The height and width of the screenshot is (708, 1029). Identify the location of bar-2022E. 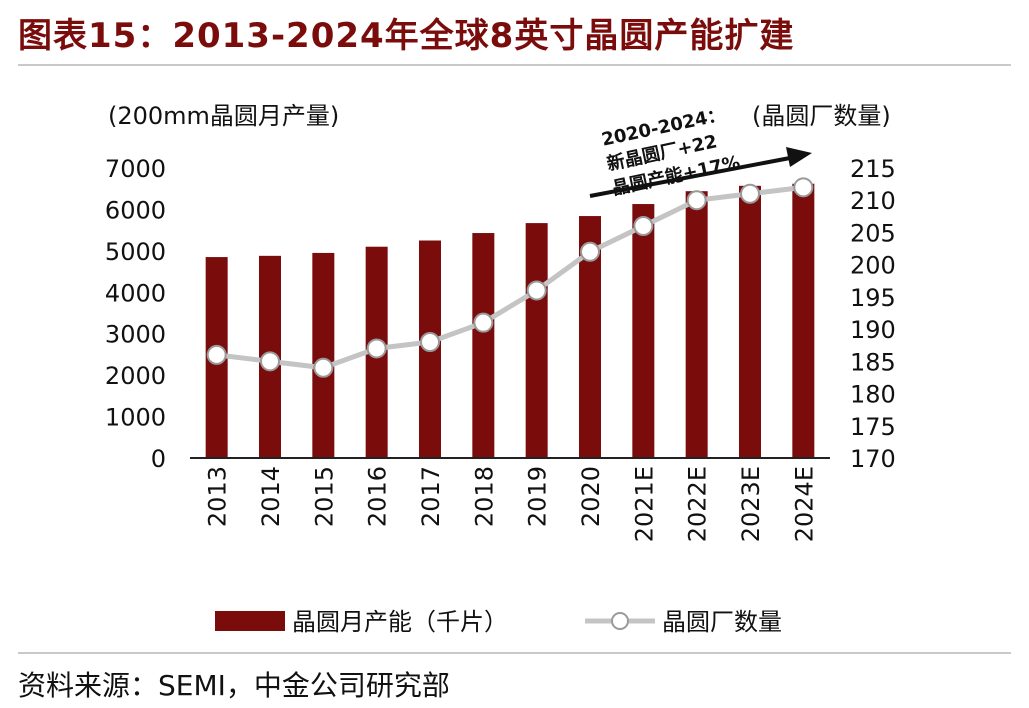
(696, 324).